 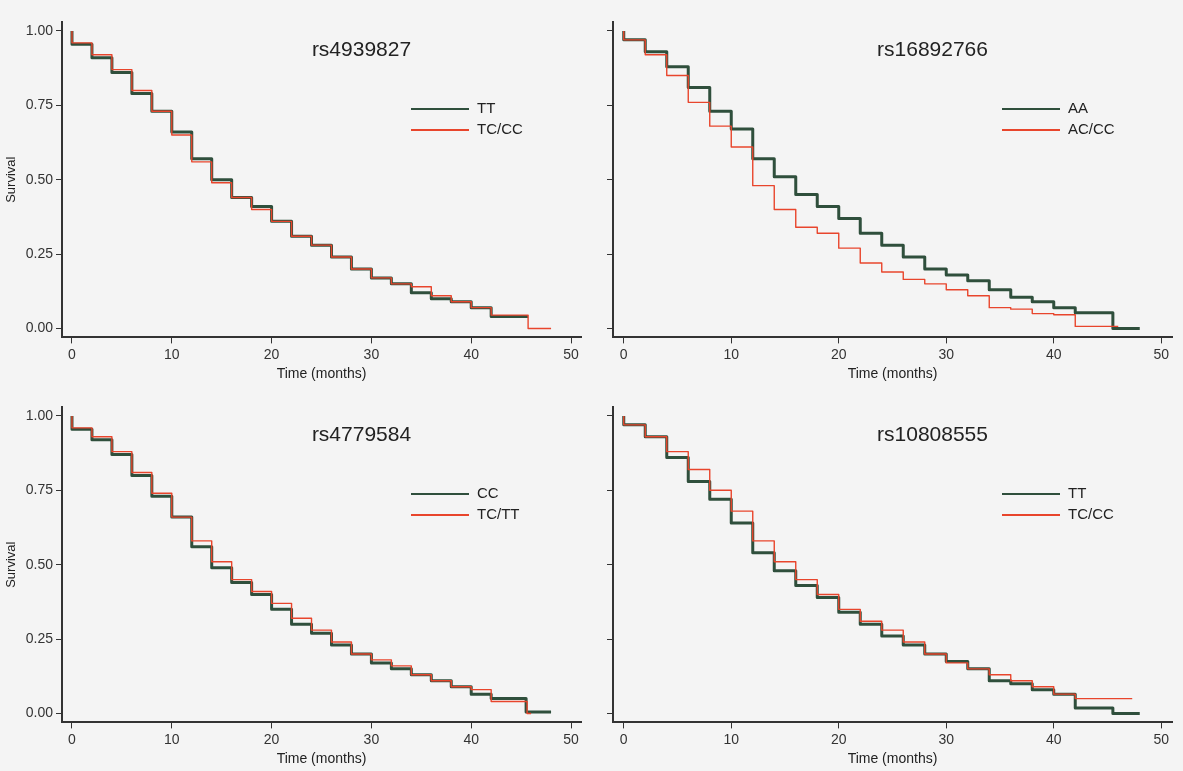 What do you see at coordinates (361, 433) in the screenshot?
I see `text: rs4779584` at bounding box center [361, 433].